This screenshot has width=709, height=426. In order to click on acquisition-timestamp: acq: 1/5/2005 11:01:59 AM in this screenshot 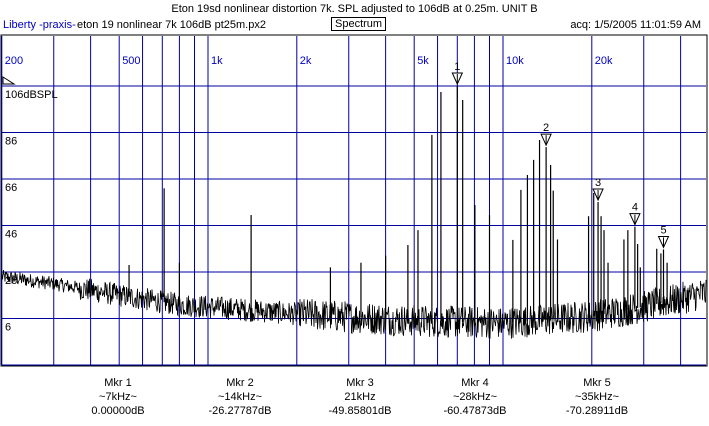, I will do `click(635, 25)`.